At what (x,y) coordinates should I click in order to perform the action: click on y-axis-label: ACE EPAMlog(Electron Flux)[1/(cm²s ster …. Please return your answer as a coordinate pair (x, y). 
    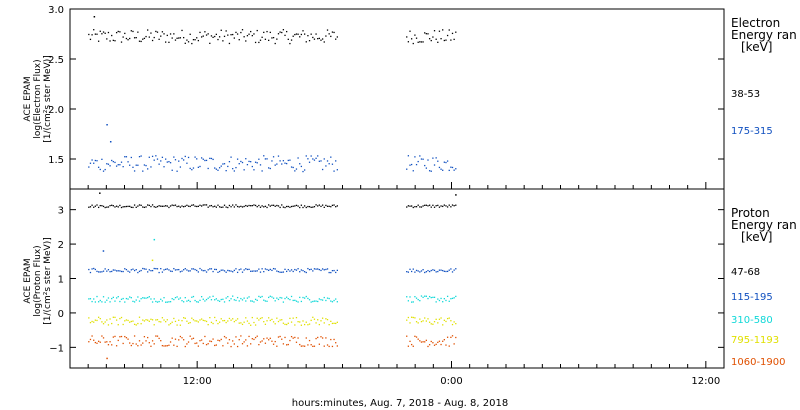
    Looking at the image, I should click on (38, 98).